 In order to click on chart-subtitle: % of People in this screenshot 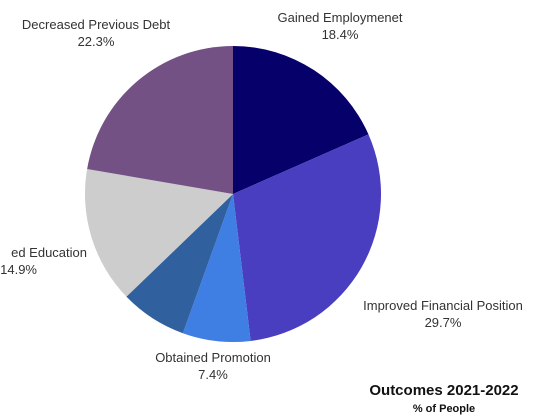, I will do `click(444, 409)`.